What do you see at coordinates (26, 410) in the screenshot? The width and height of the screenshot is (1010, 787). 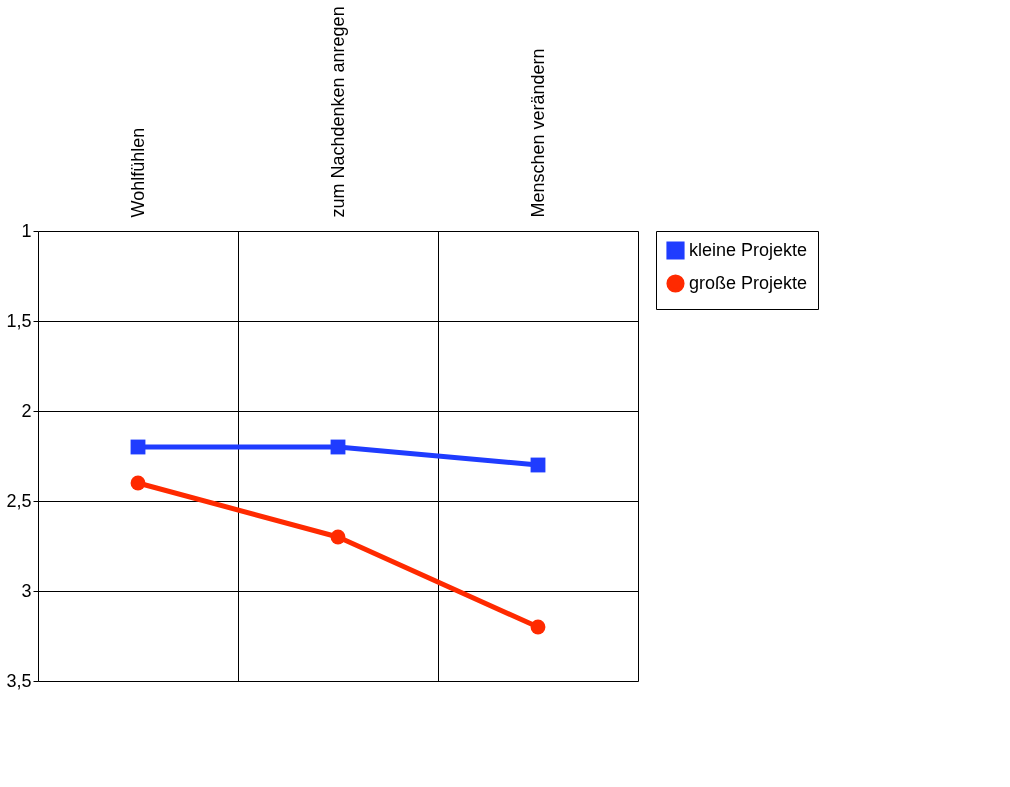 I see `y-tick-label: 2` at bounding box center [26, 410].